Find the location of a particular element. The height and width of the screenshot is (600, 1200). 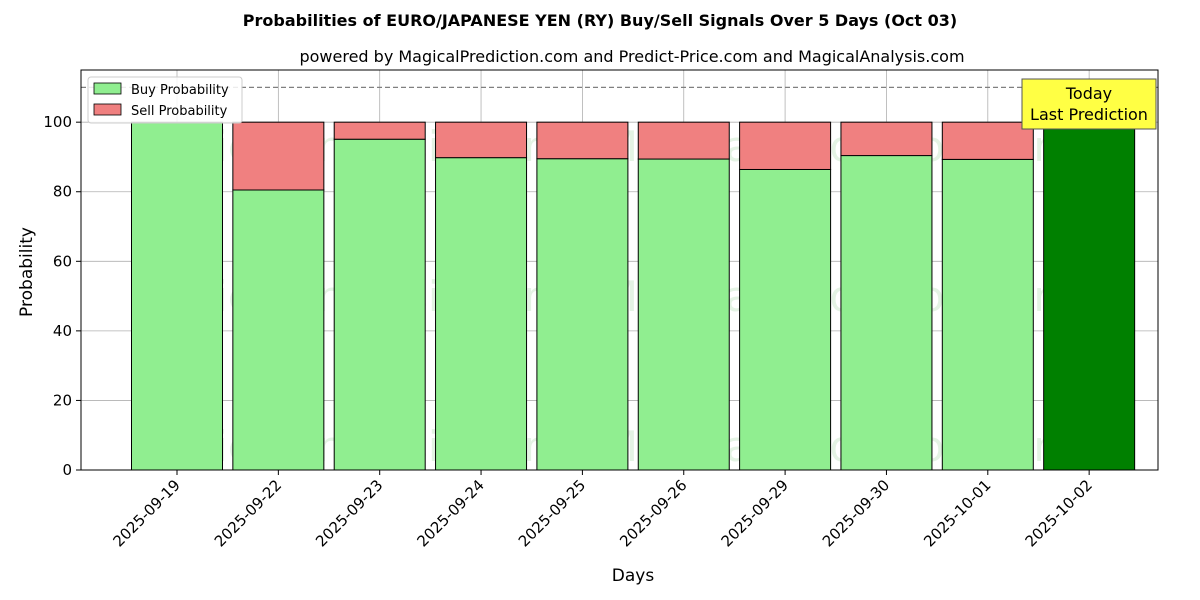

legend-frame is located at coordinates (165, 100).